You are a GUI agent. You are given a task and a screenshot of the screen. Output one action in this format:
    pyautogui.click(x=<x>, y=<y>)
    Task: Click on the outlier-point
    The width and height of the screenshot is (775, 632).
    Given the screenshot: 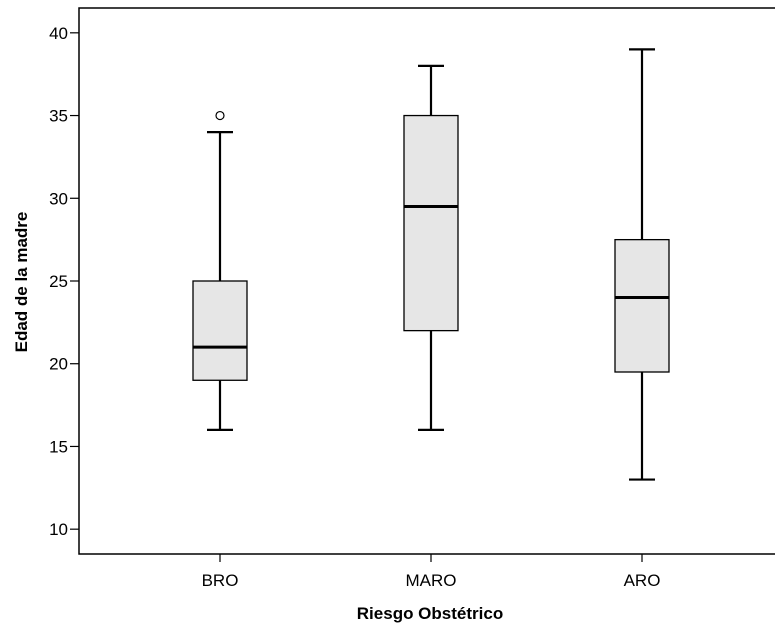 What is the action you would take?
    pyautogui.click(x=220, y=115)
    